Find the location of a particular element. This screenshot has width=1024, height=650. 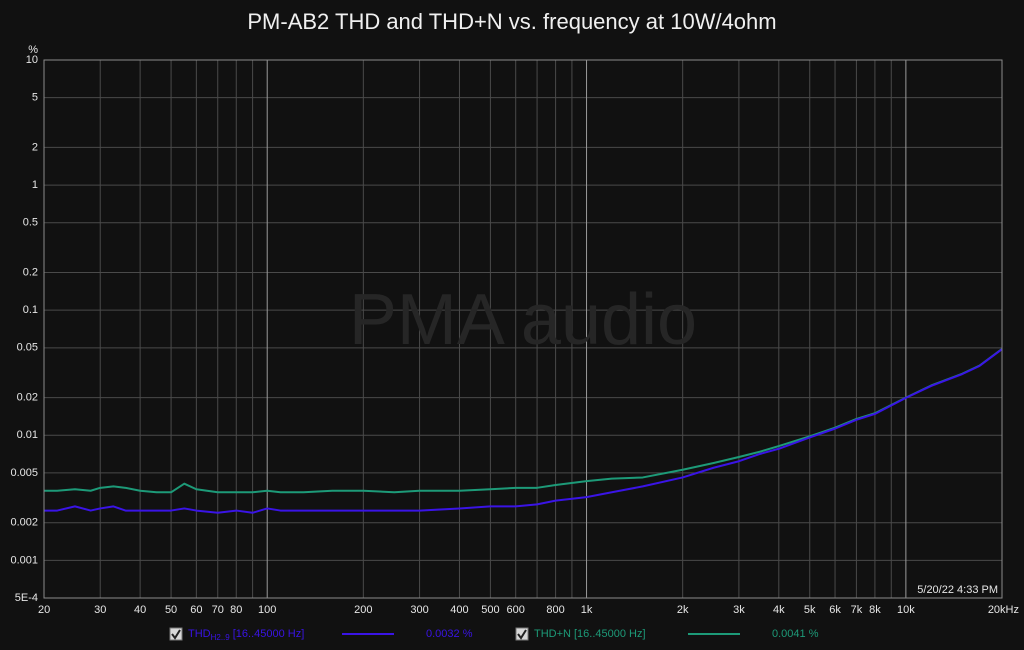

x-tick-label: 30 is located at coordinates (100, 610).